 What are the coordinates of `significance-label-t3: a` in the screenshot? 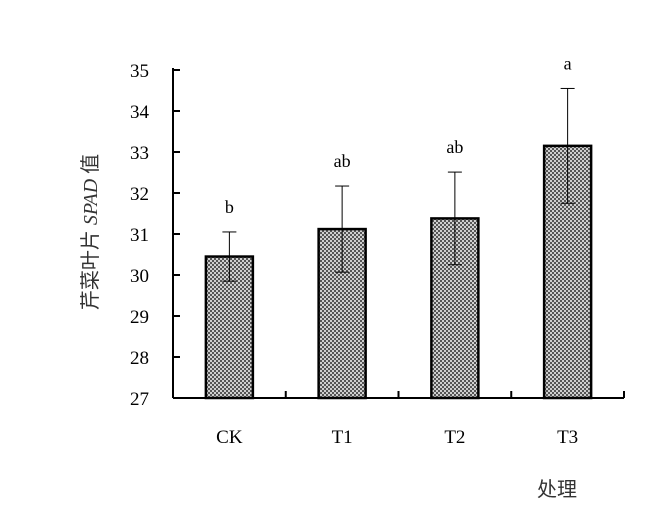 It's located at (568, 63).